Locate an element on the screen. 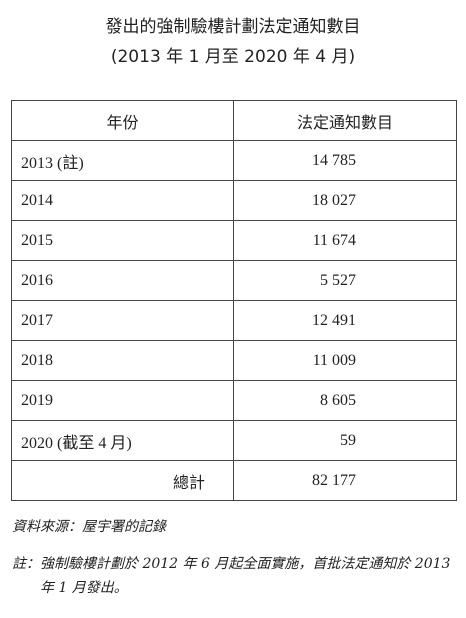  year-cell: 2019 is located at coordinates (122, 400).